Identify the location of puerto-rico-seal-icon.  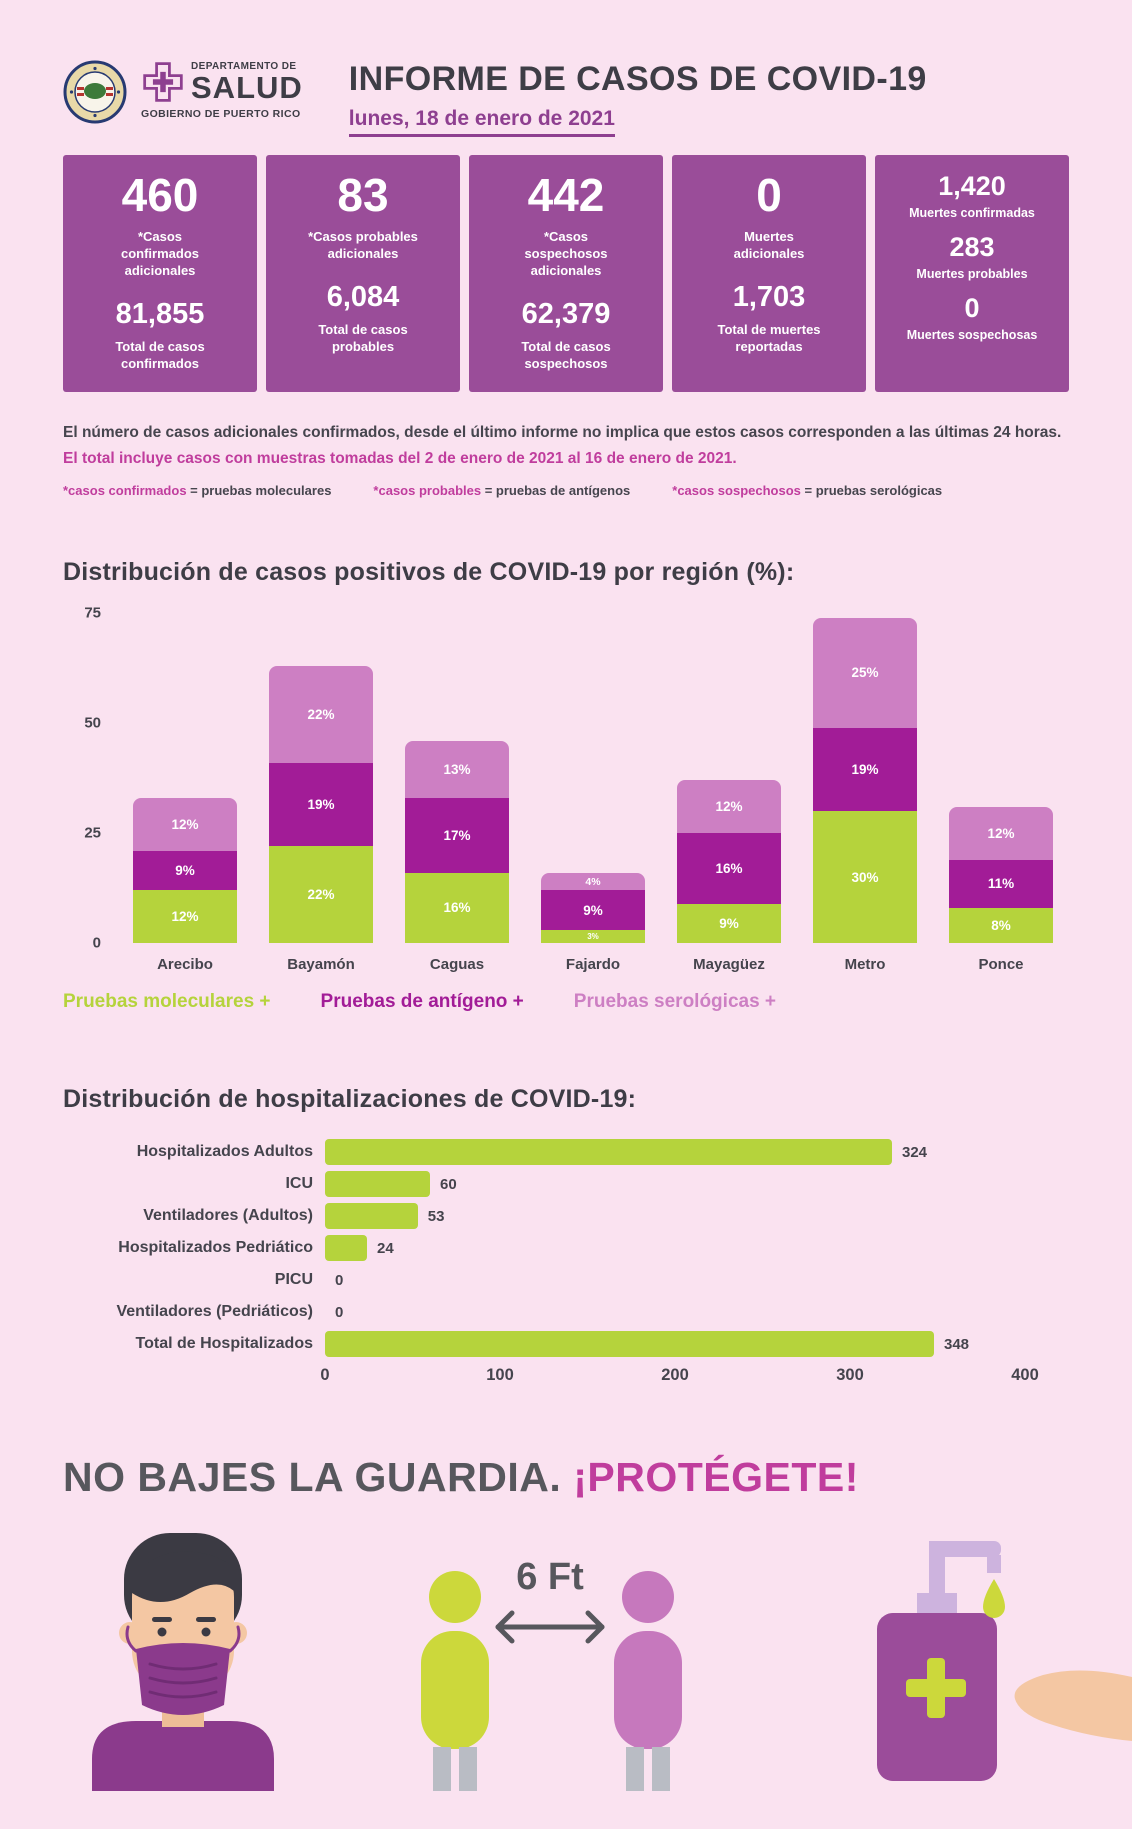
(95, 92).